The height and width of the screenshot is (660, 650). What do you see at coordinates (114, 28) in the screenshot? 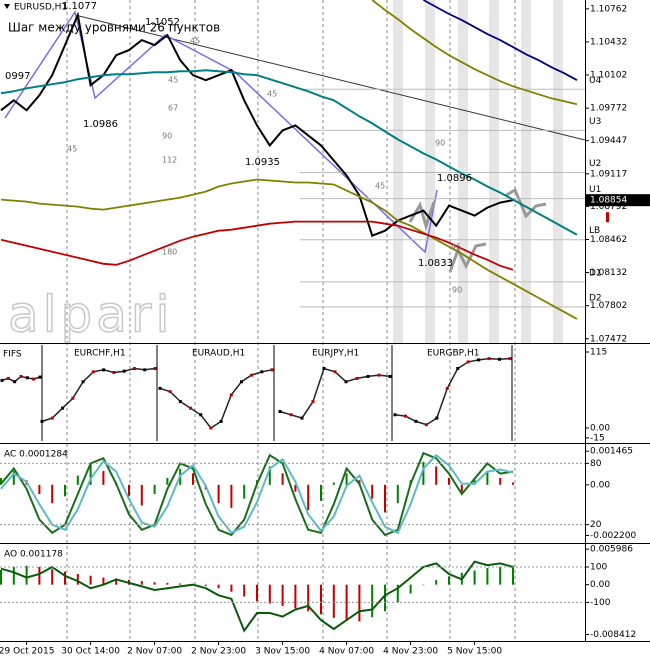
I see `chart-title: Шаг между уровнями 26 пунктов` at bounding box center [114, 28].